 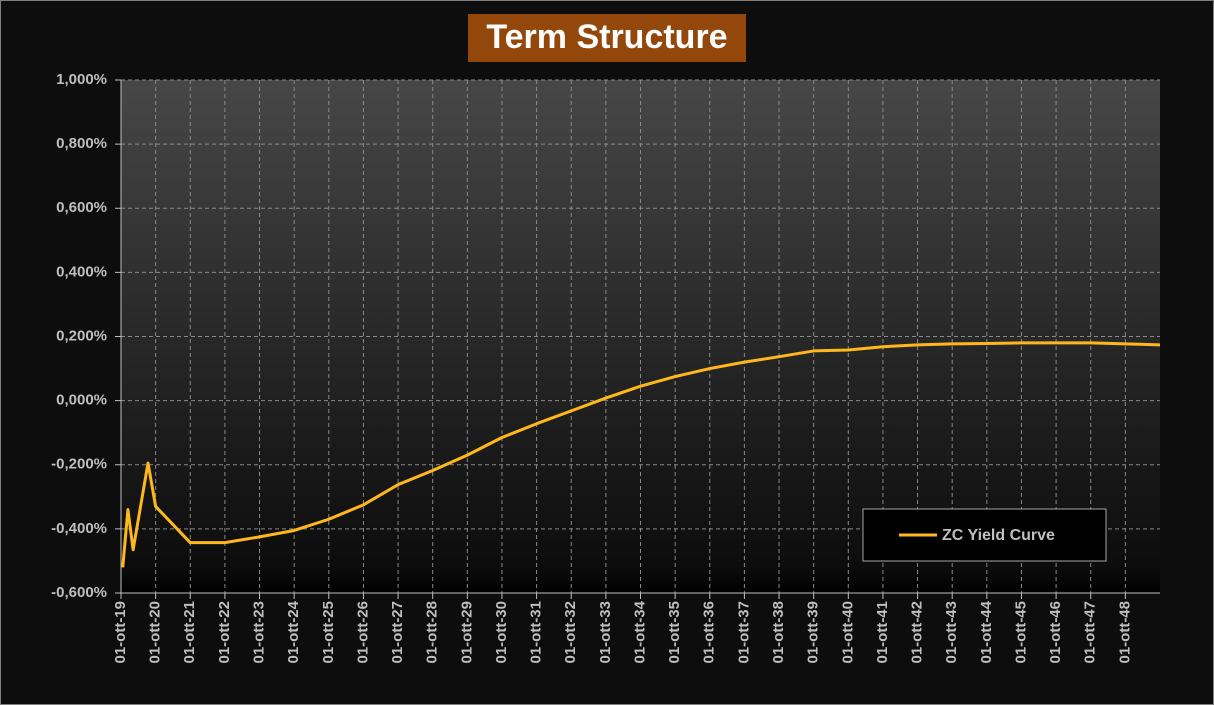 What do you see at coordinates (120, 632) in the screenshot?
I see `x-tick-label: 01-ott-19` at bounding box center [120, 632].